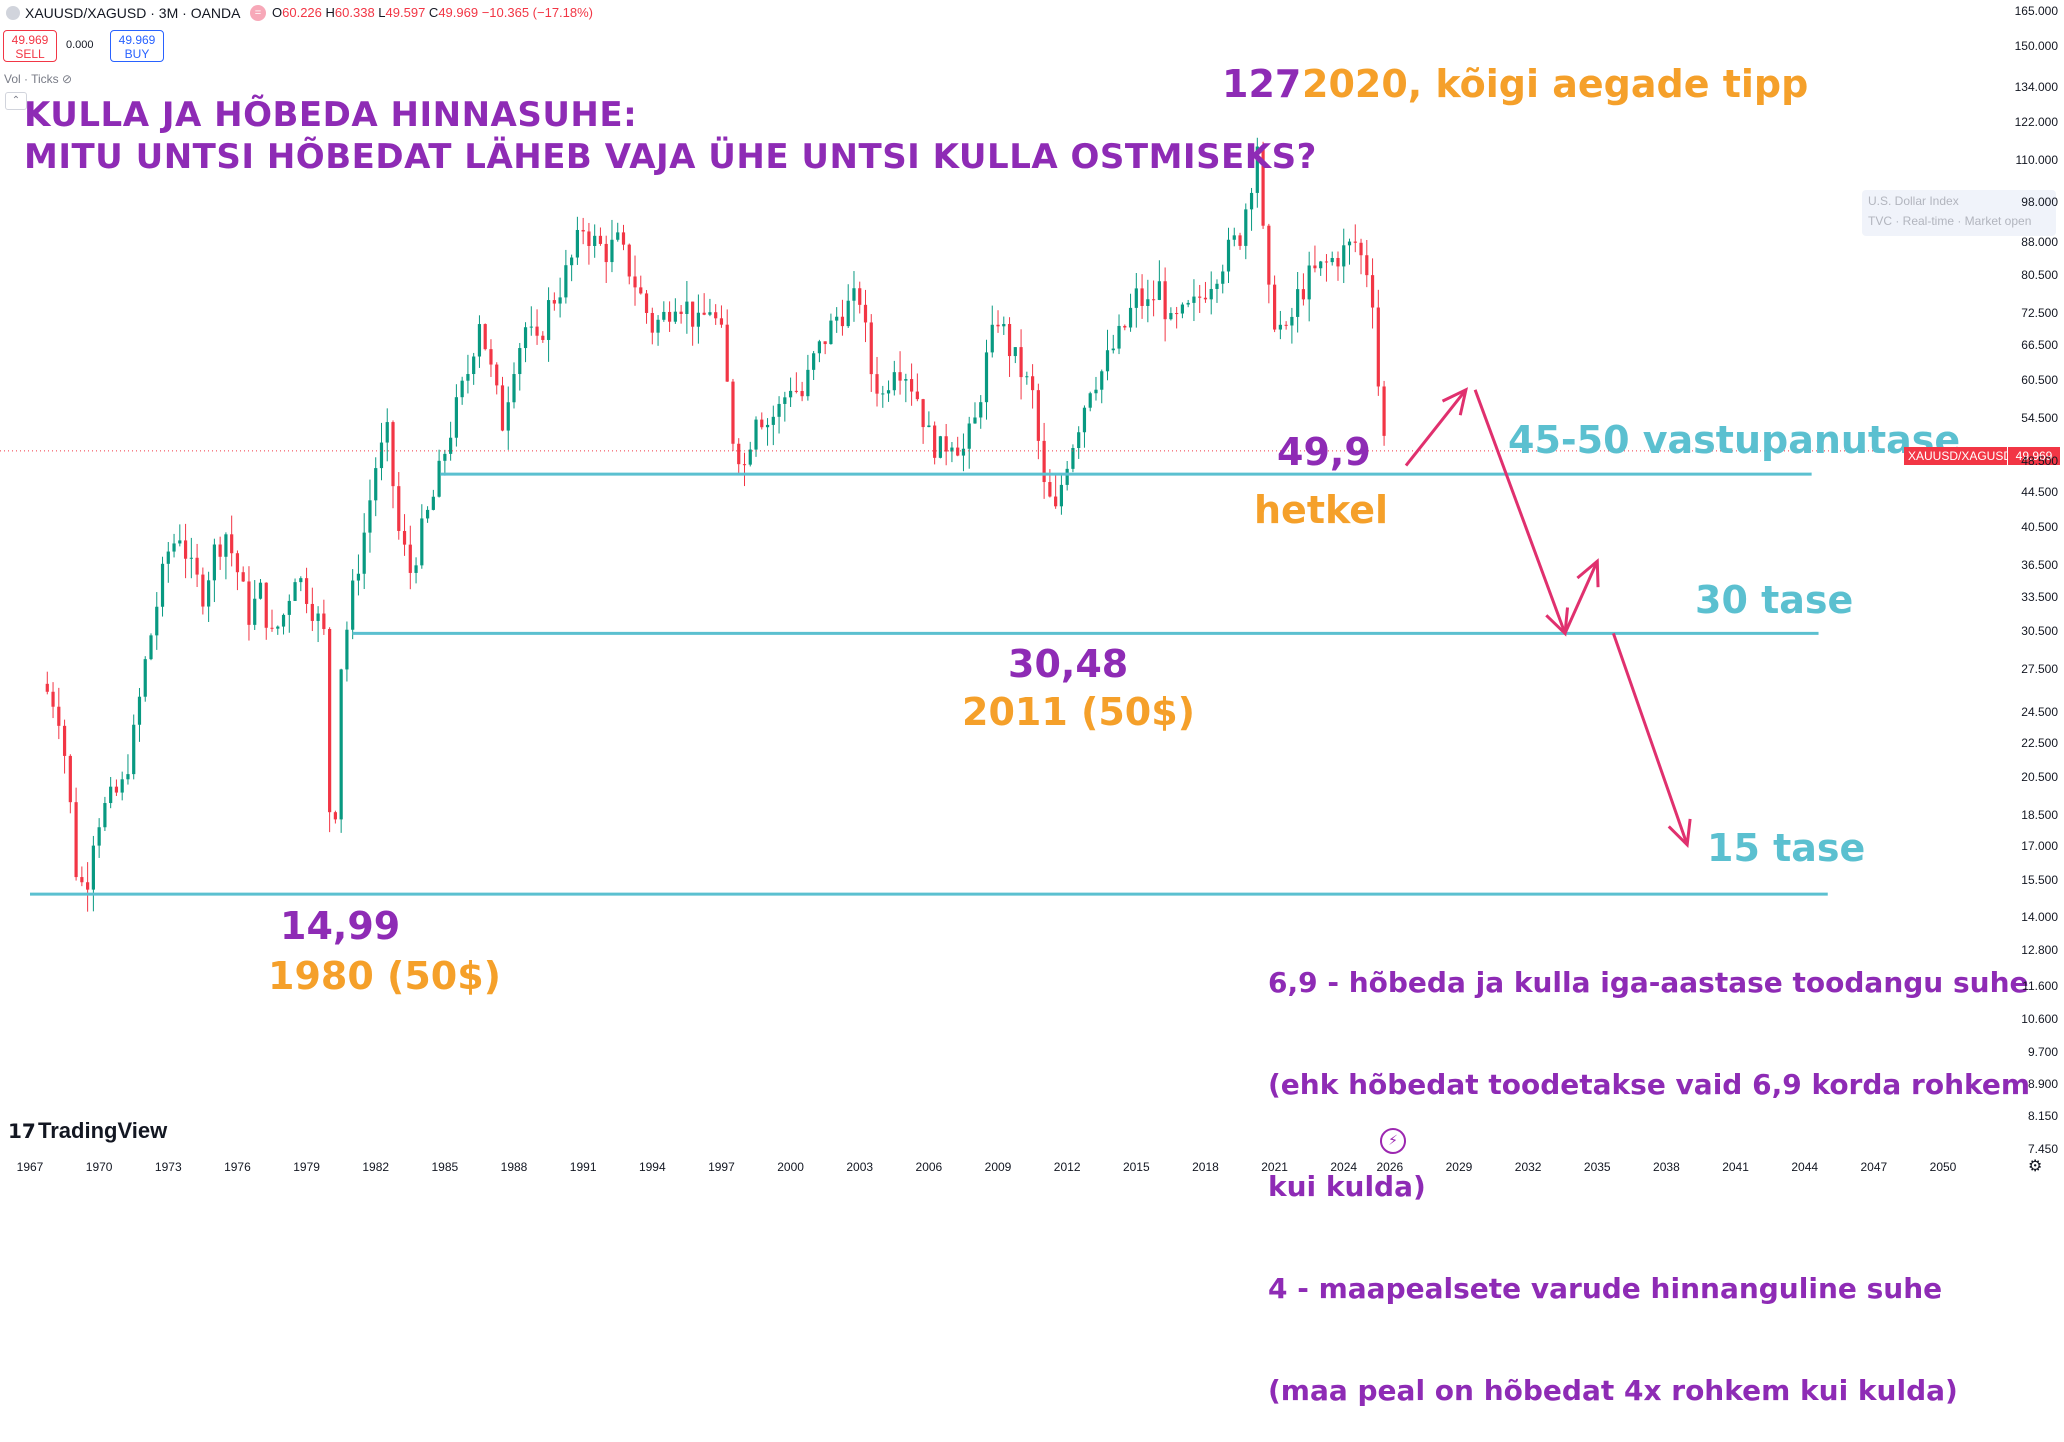 Image resolution: width=2064 pixels, height=1442 pixels. I want to click on tradingview-logo: 𝟭𝟳TradingView, so click(88, 1130).